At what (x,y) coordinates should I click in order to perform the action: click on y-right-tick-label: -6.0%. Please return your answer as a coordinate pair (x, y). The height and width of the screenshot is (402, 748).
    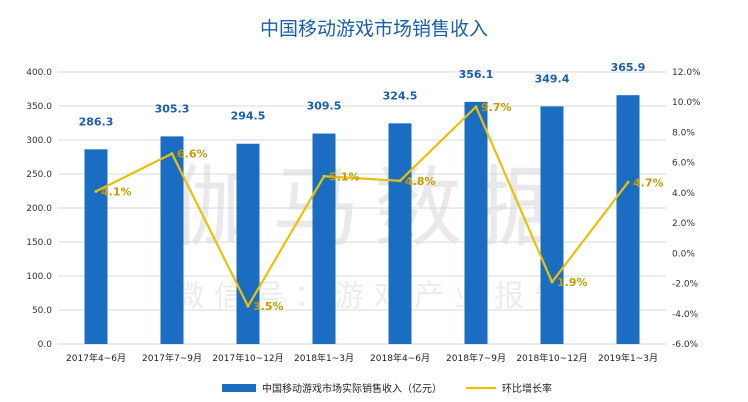
    Looking at the image, I should click on (685, 345).